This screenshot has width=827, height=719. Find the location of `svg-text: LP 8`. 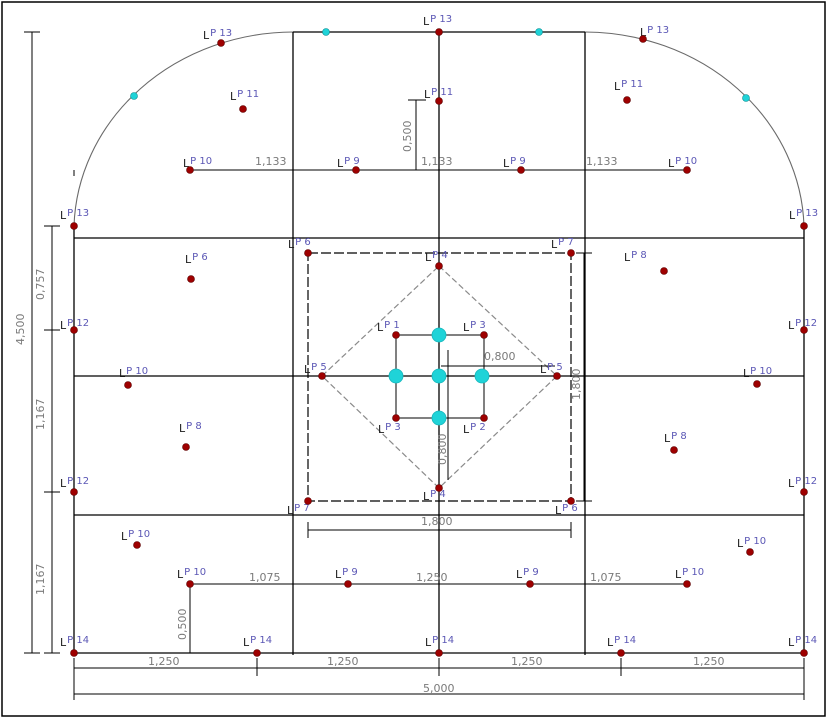

svg-text: LP 8 is located at coordinates (635, 257).